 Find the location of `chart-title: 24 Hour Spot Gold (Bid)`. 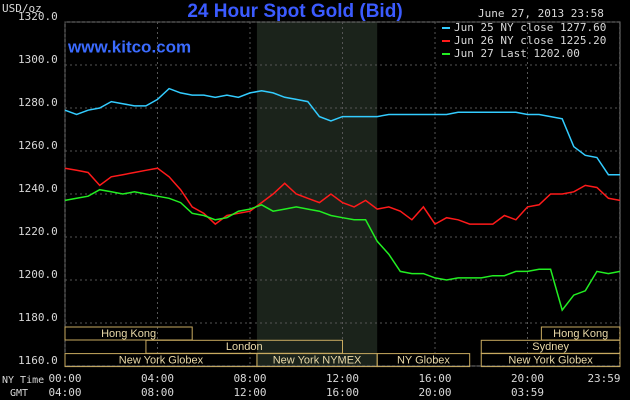

chart-title: 24 Hour Spot Gold (Bid) is located at coordinates (294, 11).